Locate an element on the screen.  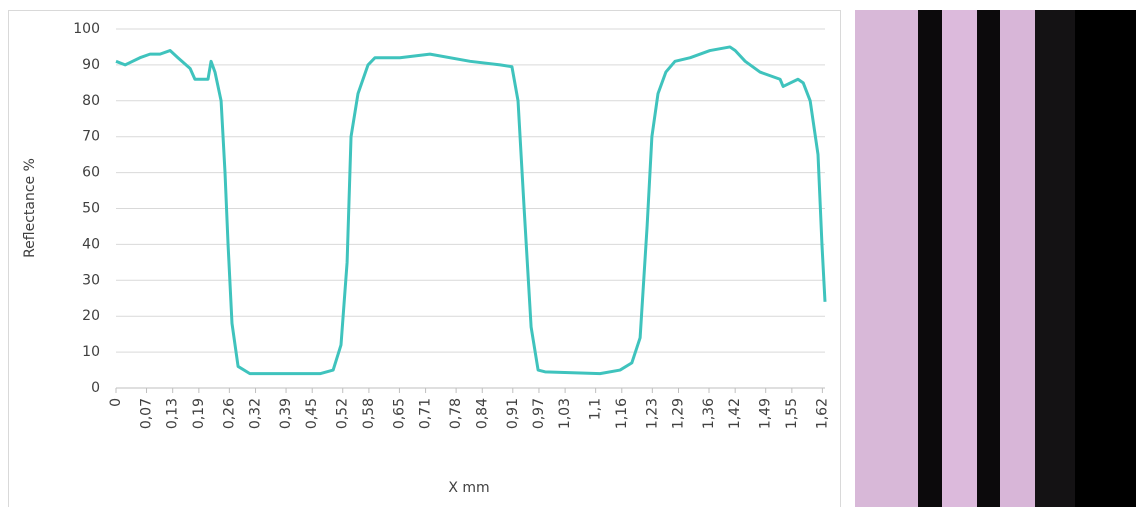
y-tick-label: 90 is located at coordinates (91, 65).